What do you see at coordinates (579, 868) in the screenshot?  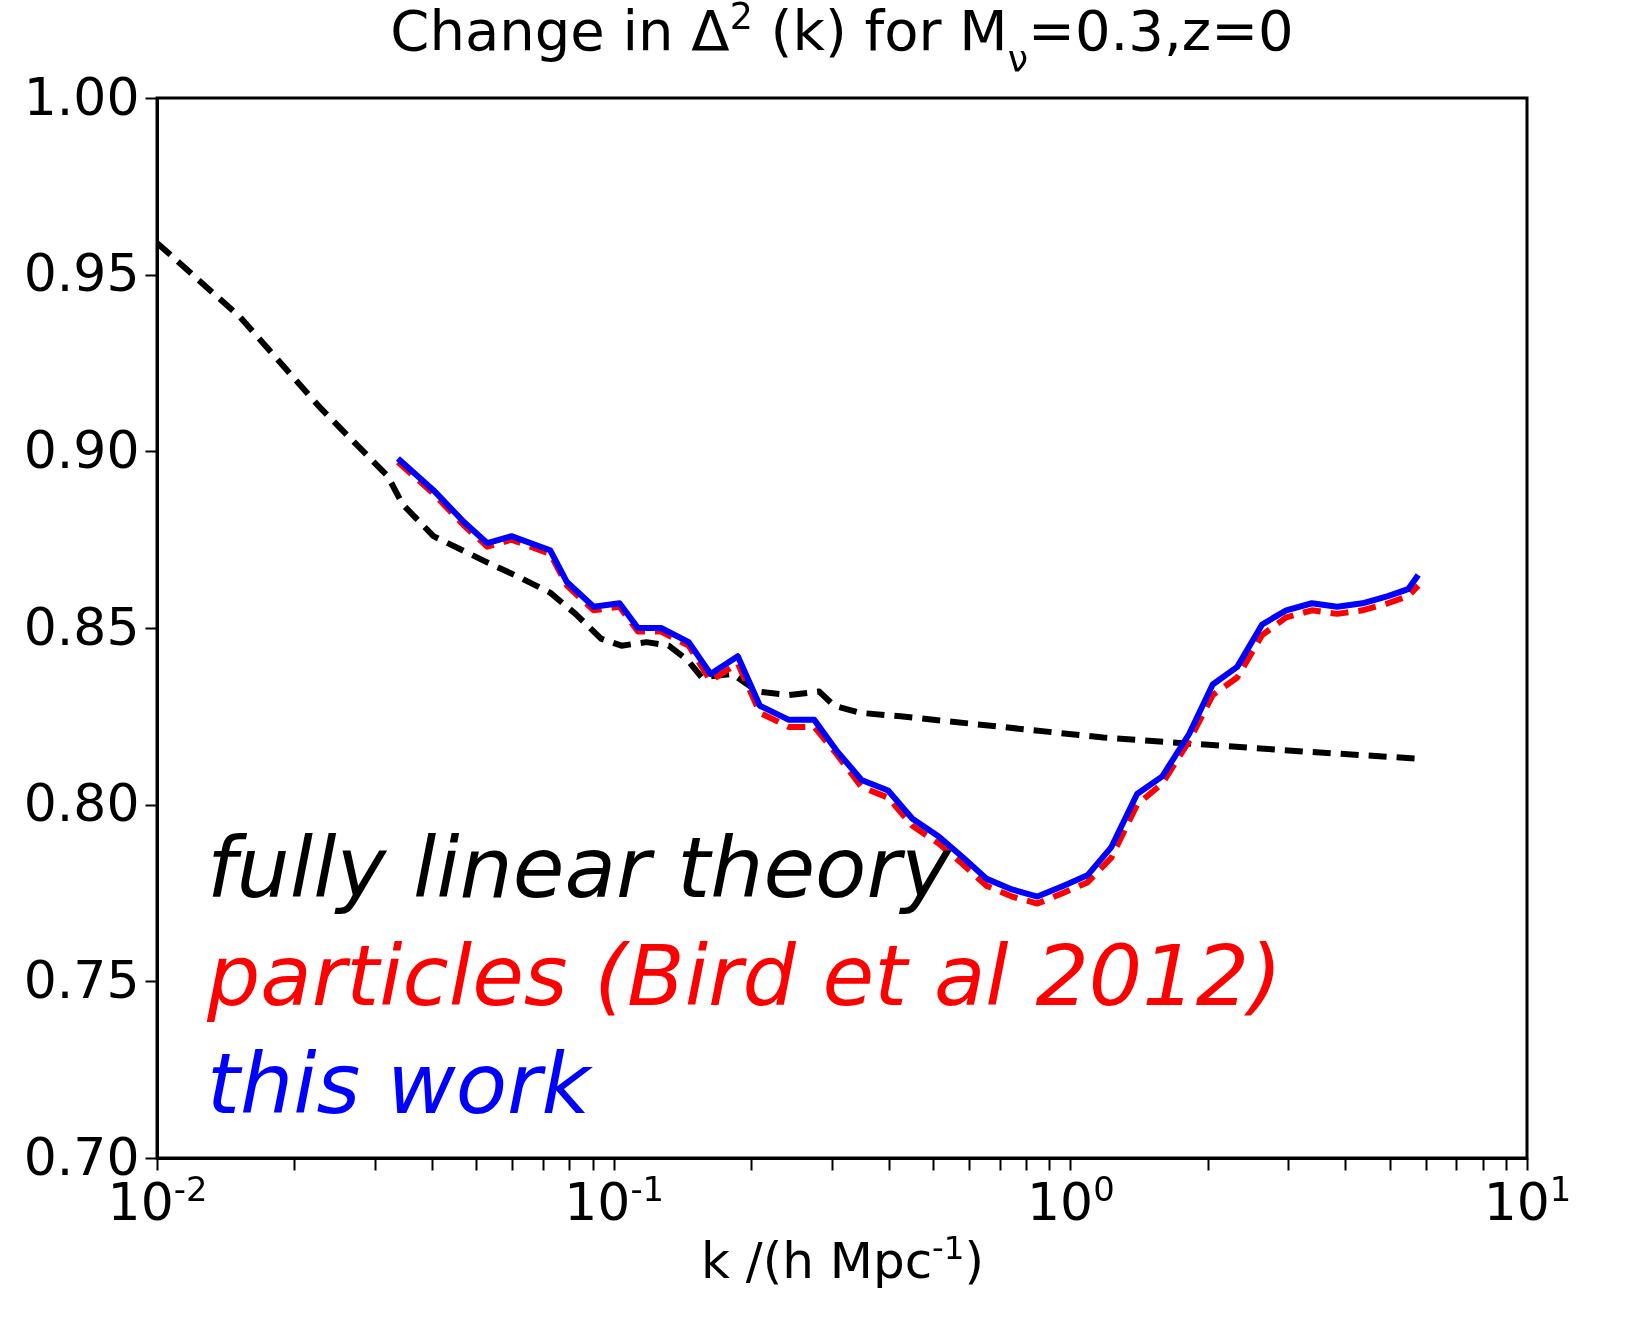 I see `series-label: fully linear theory` at bounding box center [579, 868].